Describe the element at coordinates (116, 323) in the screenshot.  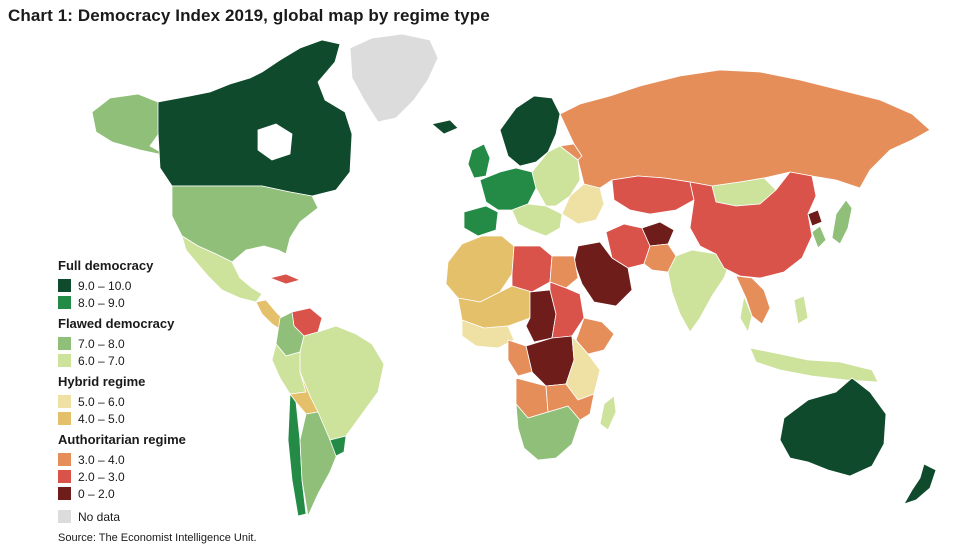
I see `legend-group-title: Flawed democracy` at that location.